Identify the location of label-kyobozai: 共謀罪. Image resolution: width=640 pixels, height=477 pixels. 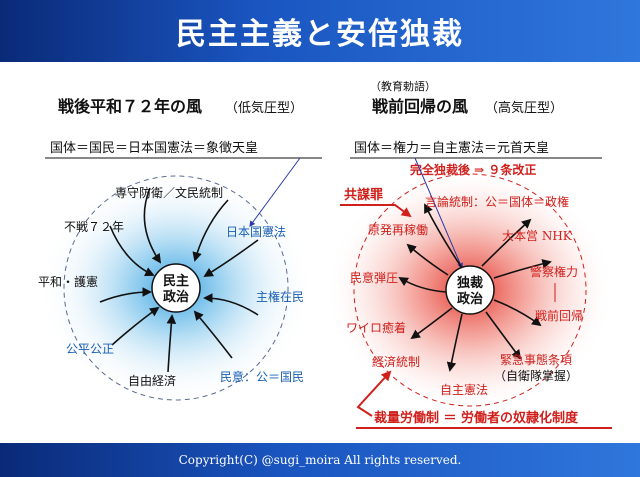
(363, 195).